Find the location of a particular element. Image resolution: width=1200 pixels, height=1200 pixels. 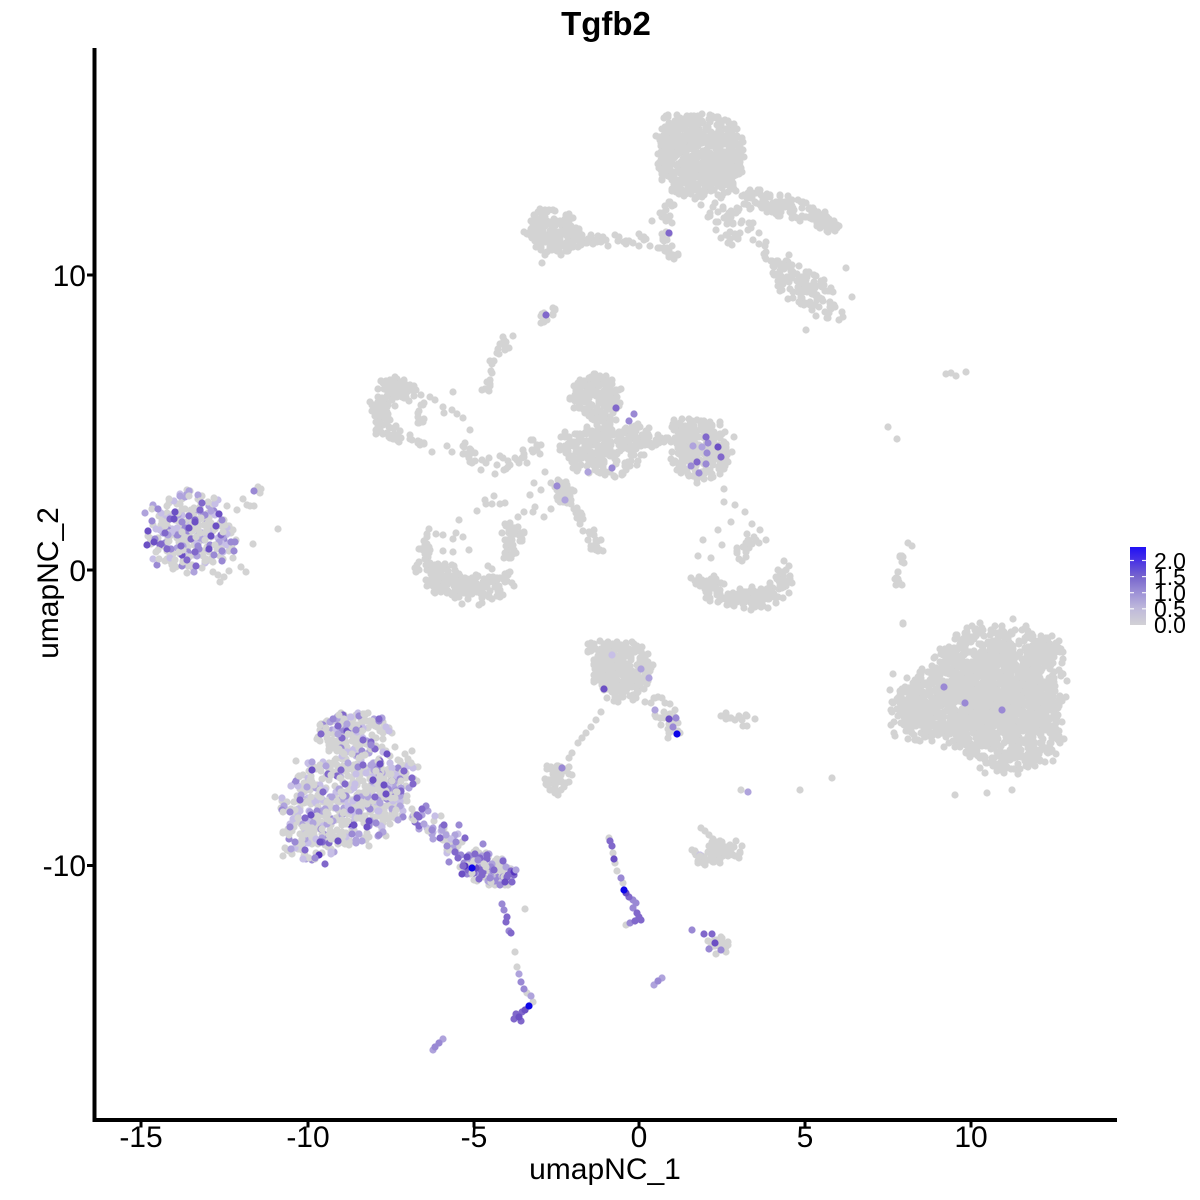

svg-text: 0.0 is located at coordinates (1170, 625).